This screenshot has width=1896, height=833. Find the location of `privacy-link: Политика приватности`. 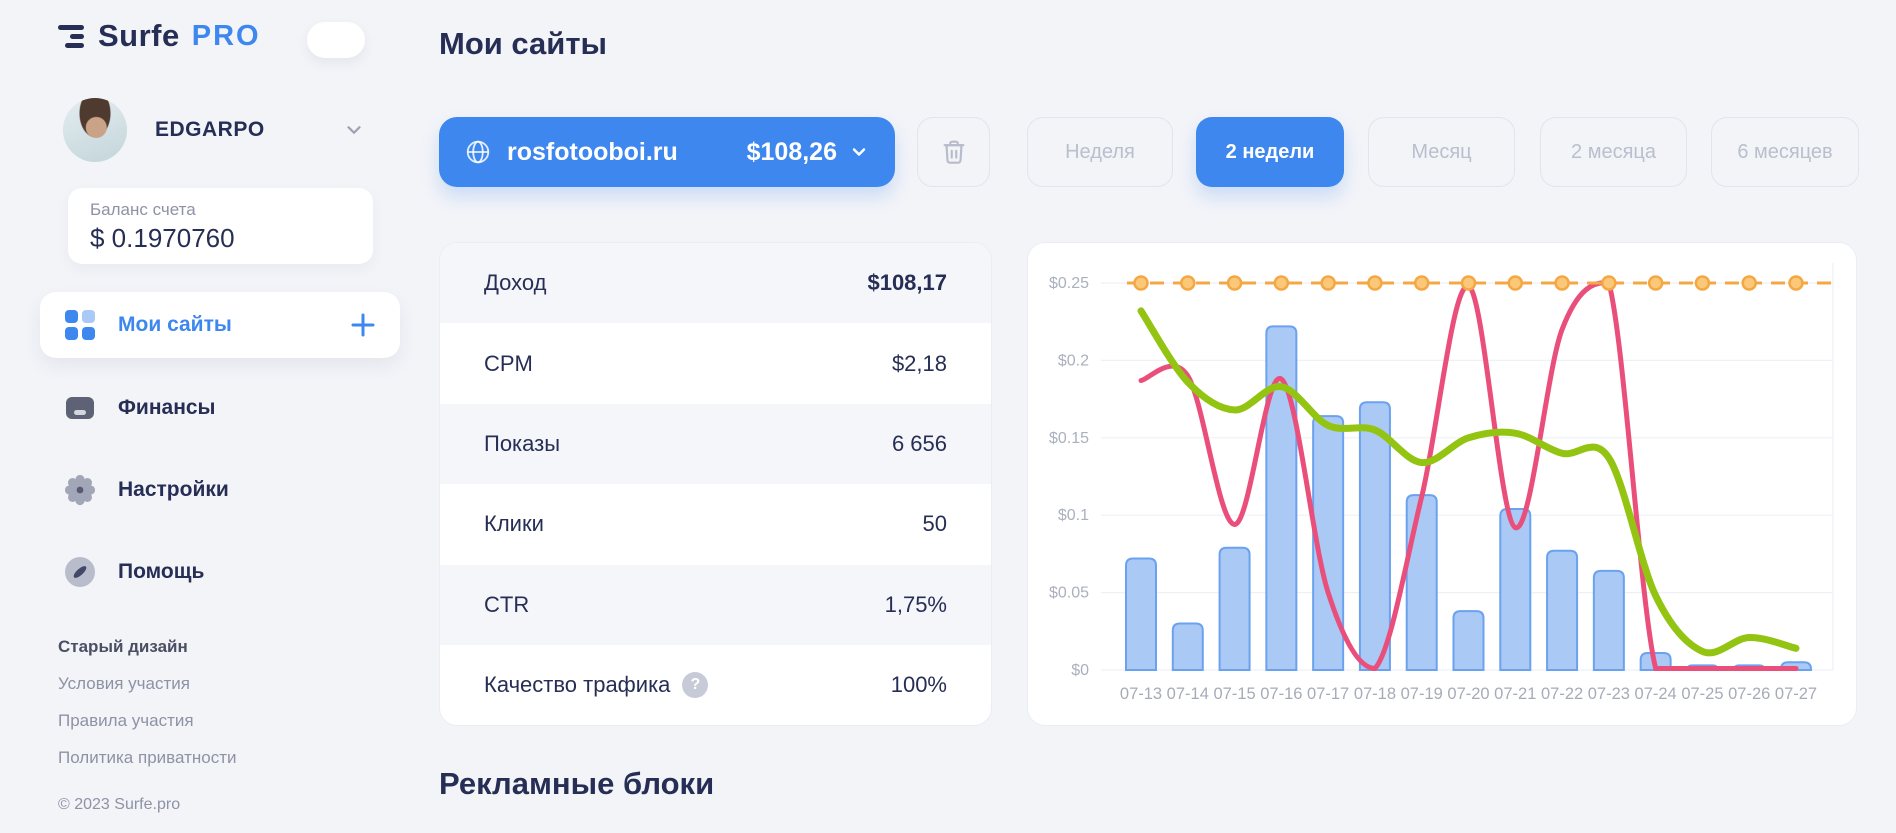

privacy-link: Политика приватности is located at coordinates (147, 757).